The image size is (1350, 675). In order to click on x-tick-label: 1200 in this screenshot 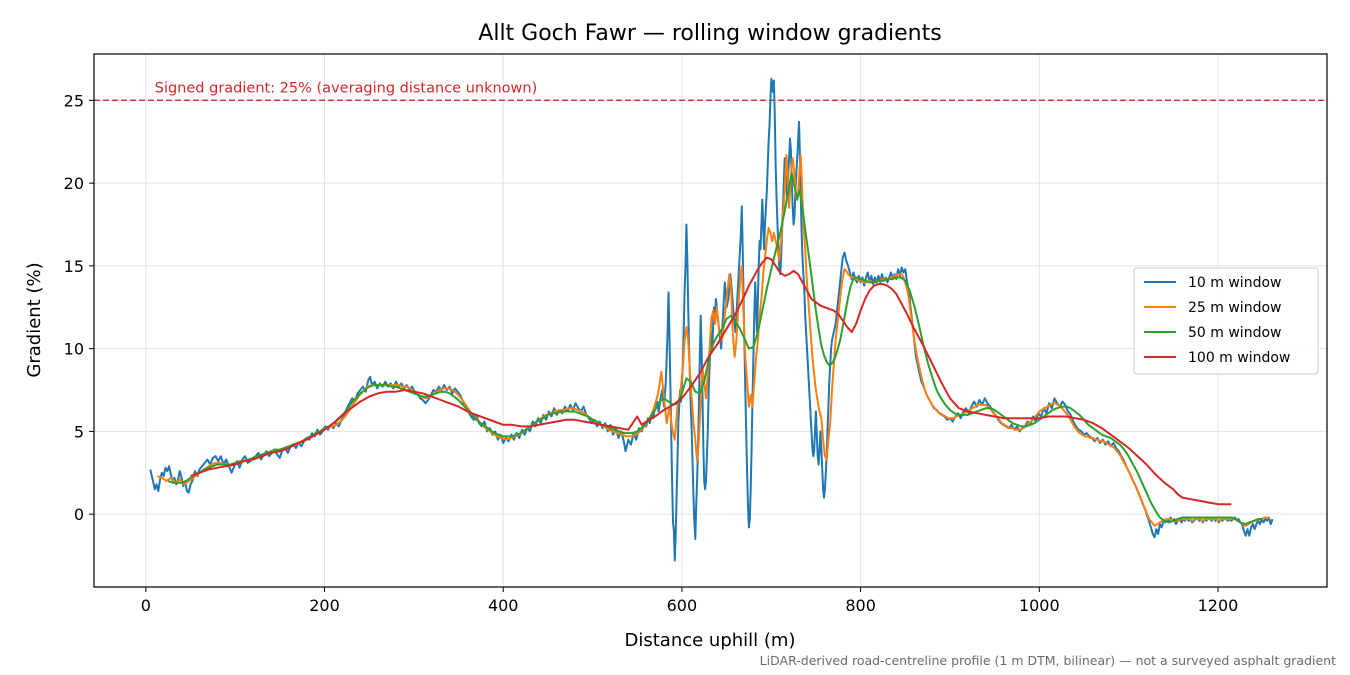, I will do `click(1218, 605)`.